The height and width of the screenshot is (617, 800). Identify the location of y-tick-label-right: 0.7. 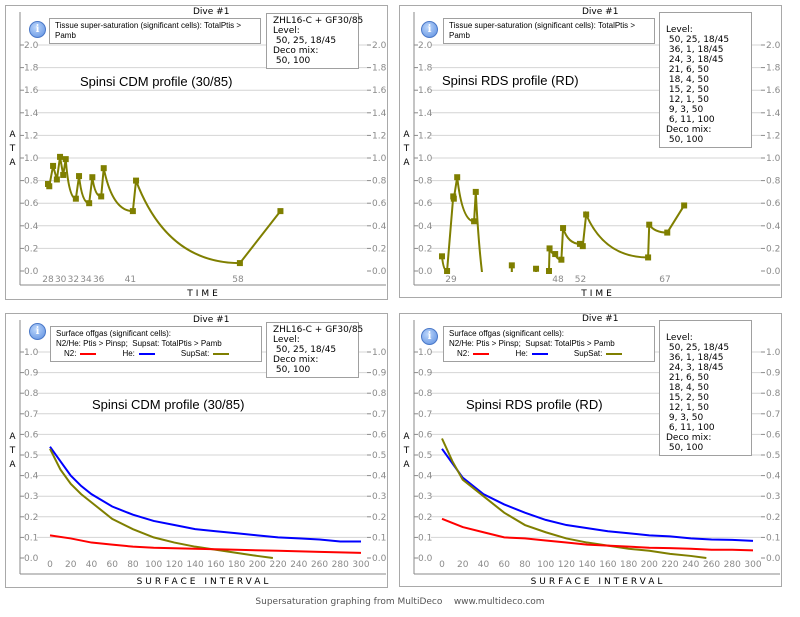
(379, 415).